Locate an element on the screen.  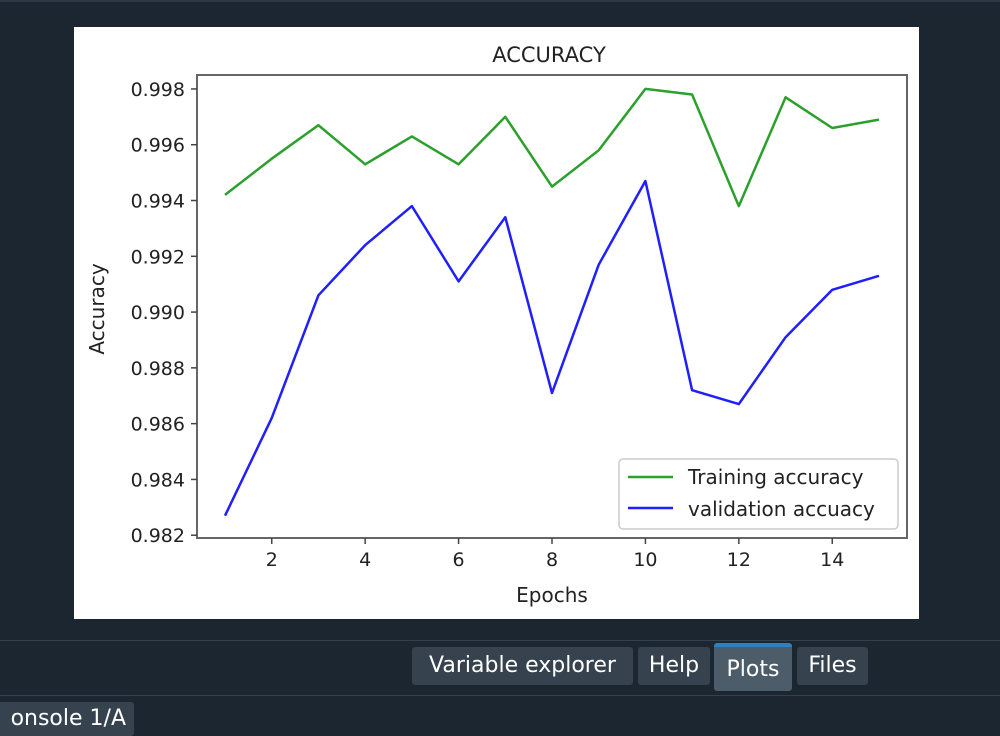
y-tick-label: 0.996 is located at coordinates (158, 146).